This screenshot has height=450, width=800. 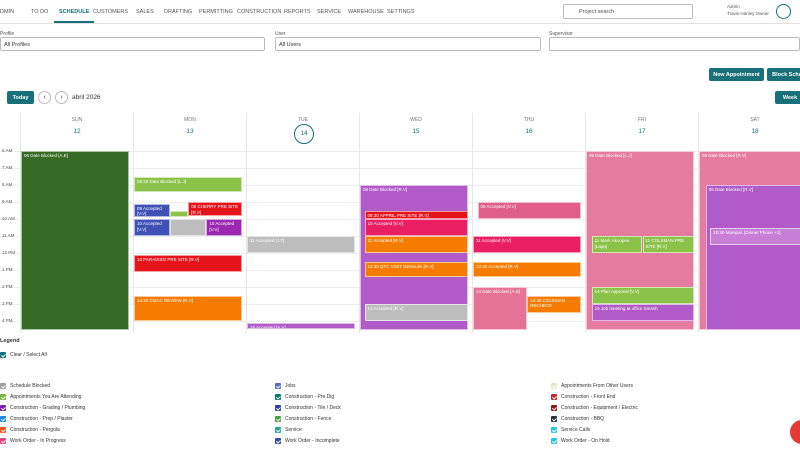 I want to click on appointment: 11 Mark Akoopee [Lapp], so click(x=617, y=244).